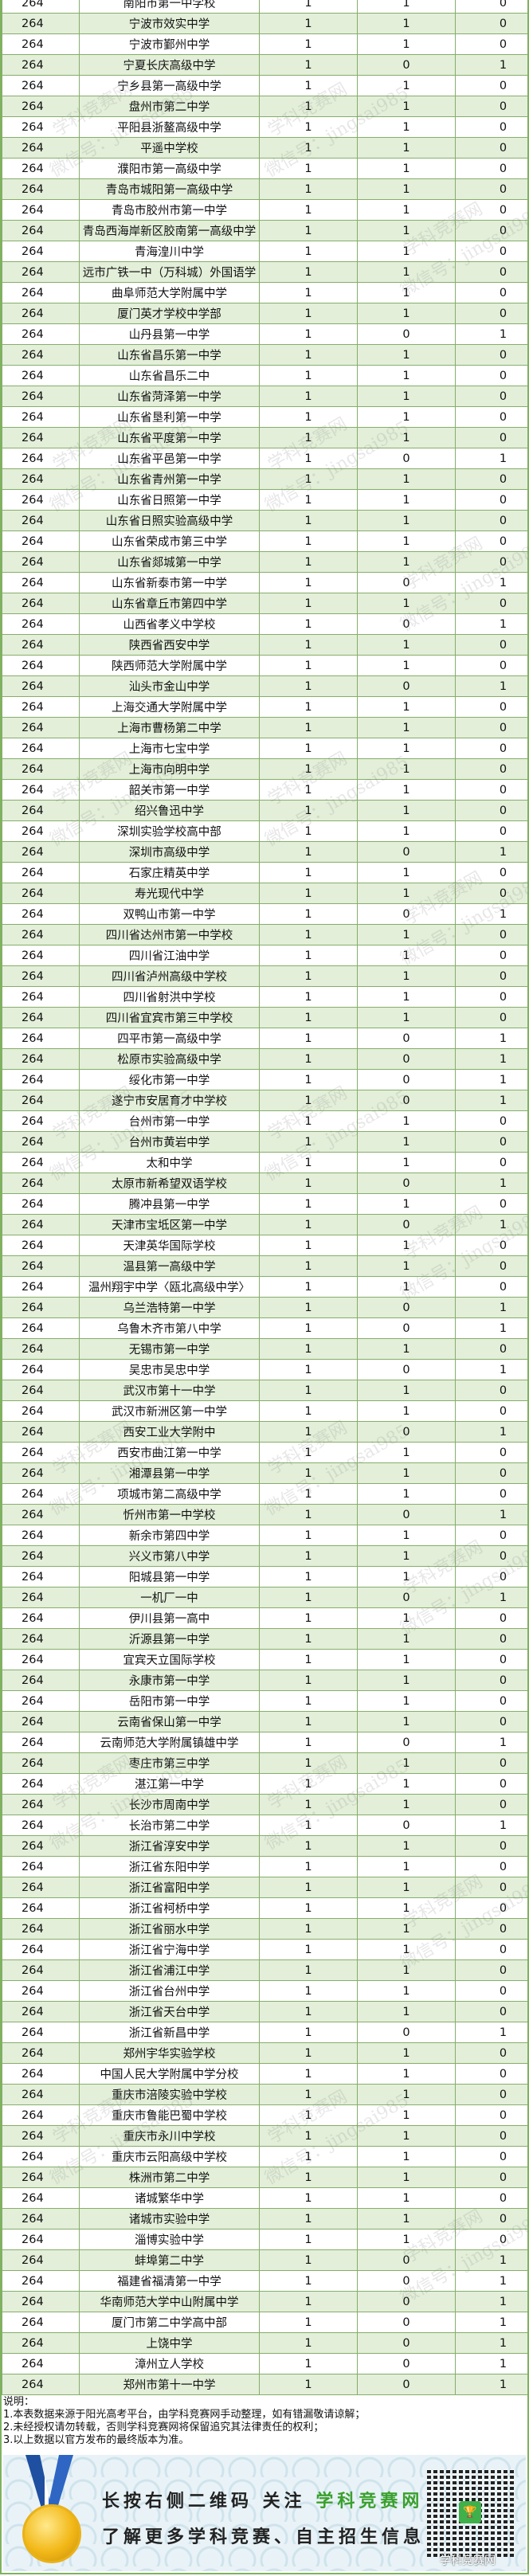 The image size is (529, 2576). What do you see at coordinates (169, 7) in the screenshot?
I see `cell-name: 南阳市第一中学校` at bounding box center [169, 7].